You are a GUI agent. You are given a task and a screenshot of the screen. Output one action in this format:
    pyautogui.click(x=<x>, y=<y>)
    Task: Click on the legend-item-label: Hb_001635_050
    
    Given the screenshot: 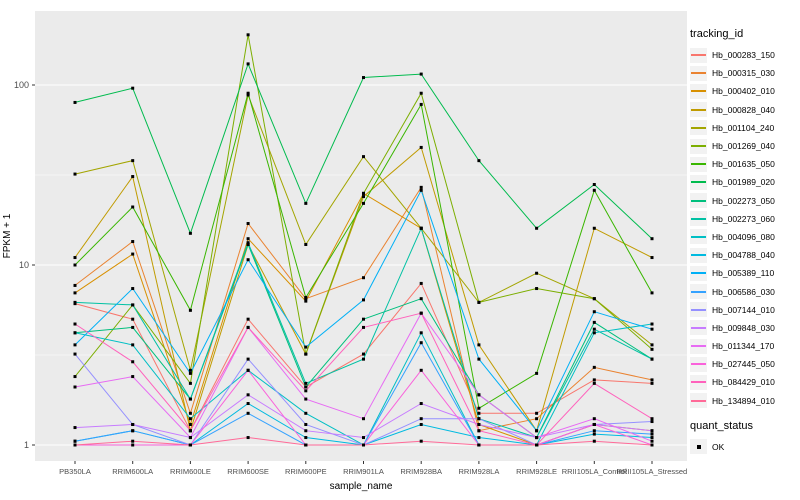 What is the action you would take?
    pyautogui.click(x=743, y=164)
    